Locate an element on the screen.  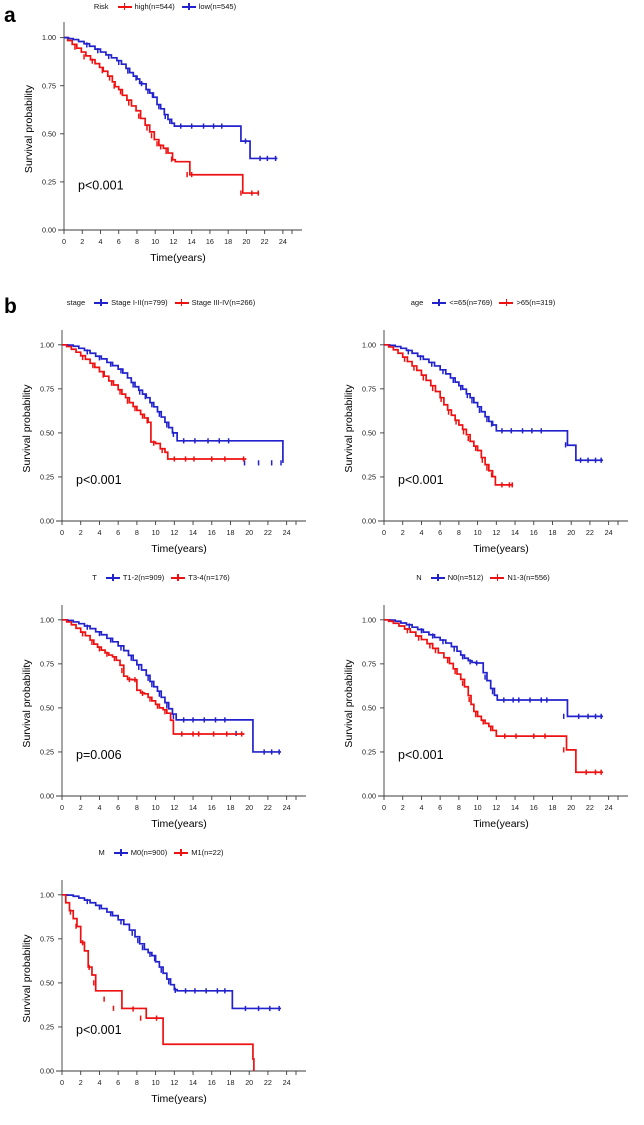
legend-item-t1-2: T1-2(n=909) is located at coordinates (134, 577).